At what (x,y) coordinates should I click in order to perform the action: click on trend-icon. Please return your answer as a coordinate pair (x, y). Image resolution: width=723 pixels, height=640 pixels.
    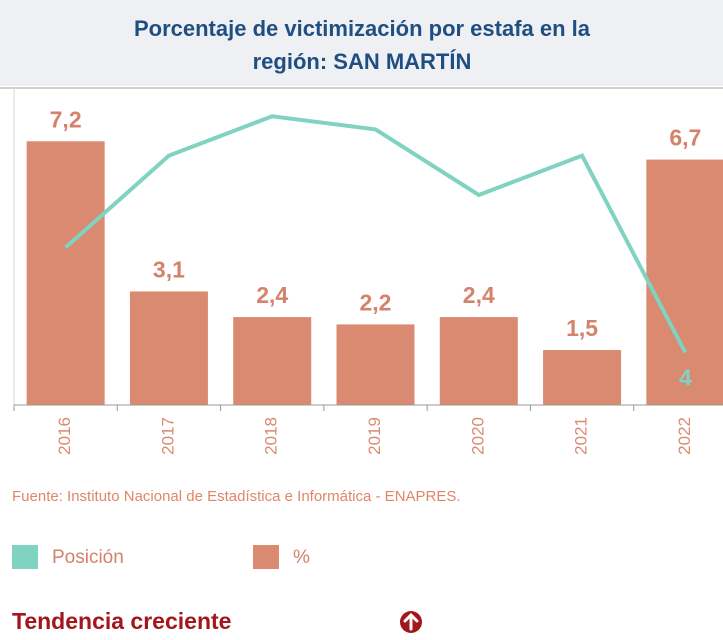
    Looking at the image, I should click on (411, 622).